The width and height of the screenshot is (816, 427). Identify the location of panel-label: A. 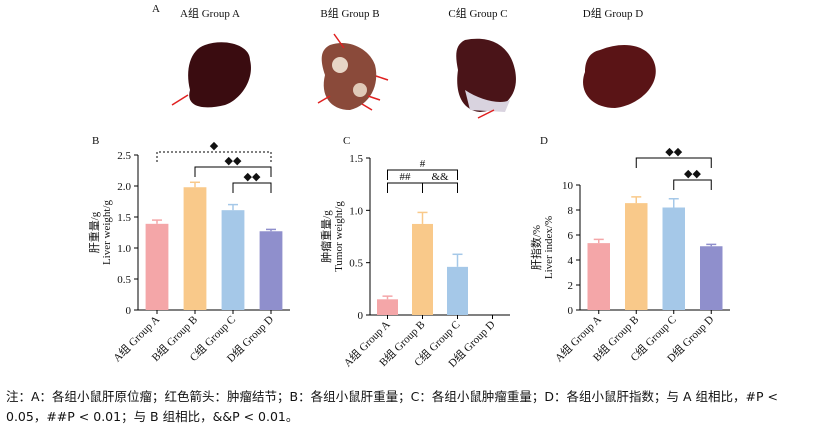
(156, 9).